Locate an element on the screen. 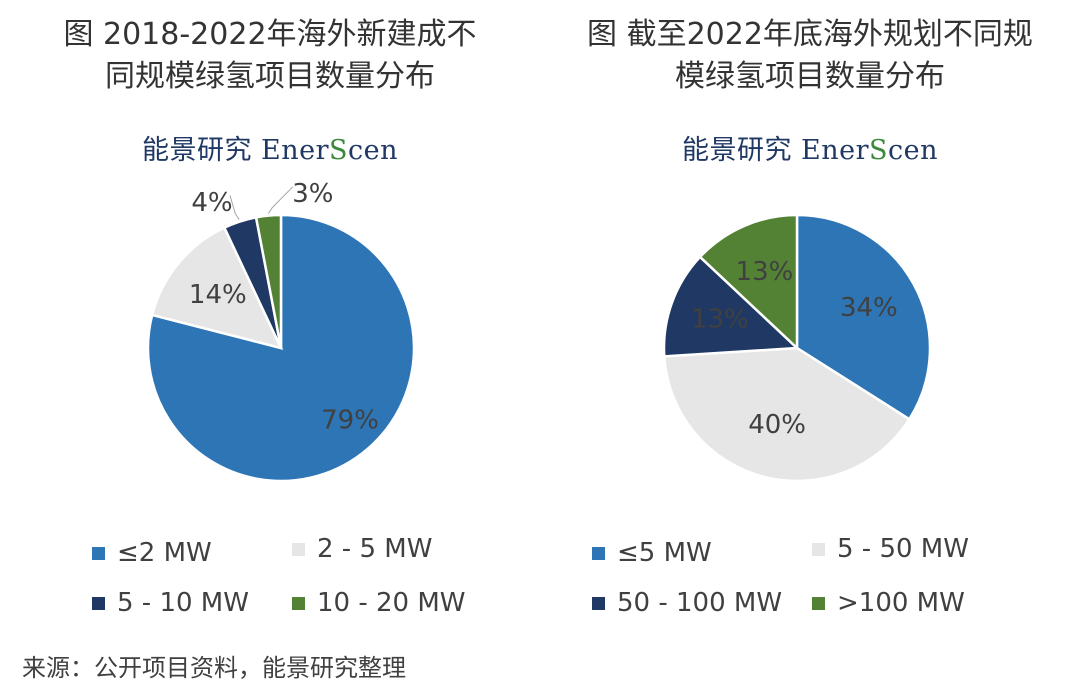 This screenshot has width=1080, height=699. chart-title-line: 图 截至2022年底海外规划不同规 is located at coordinates (810, 34).